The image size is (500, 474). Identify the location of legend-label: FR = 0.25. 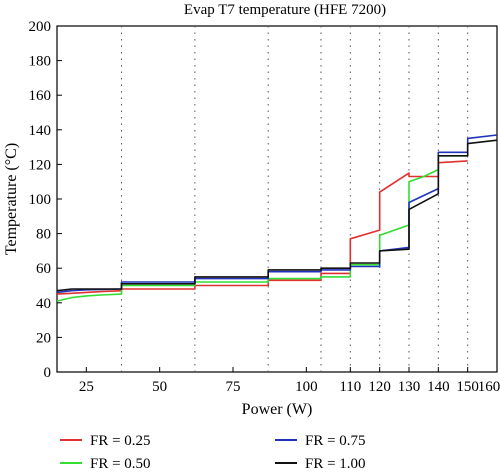
(120, 441).